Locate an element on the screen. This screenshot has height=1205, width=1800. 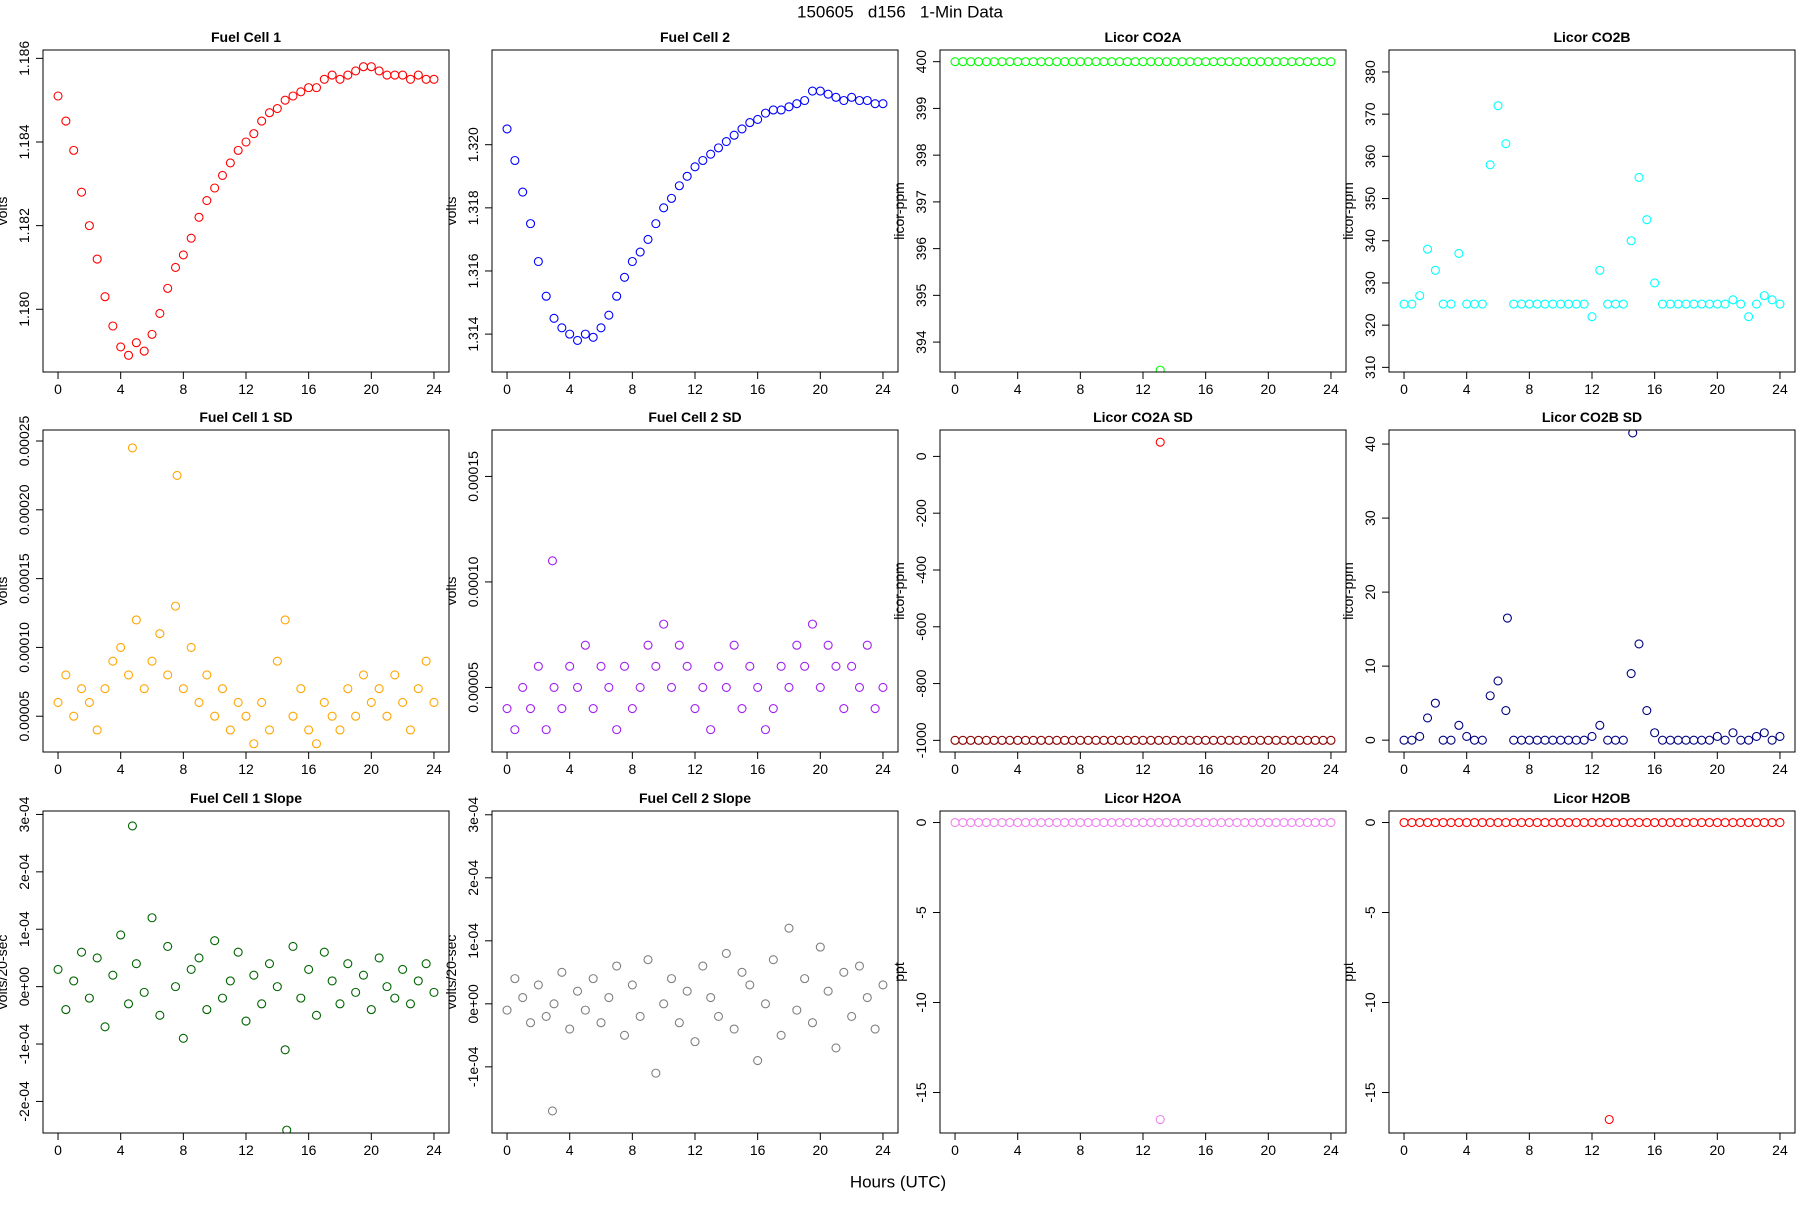
y-tick-label: 1e-04 is located at coordinates (24, 929).